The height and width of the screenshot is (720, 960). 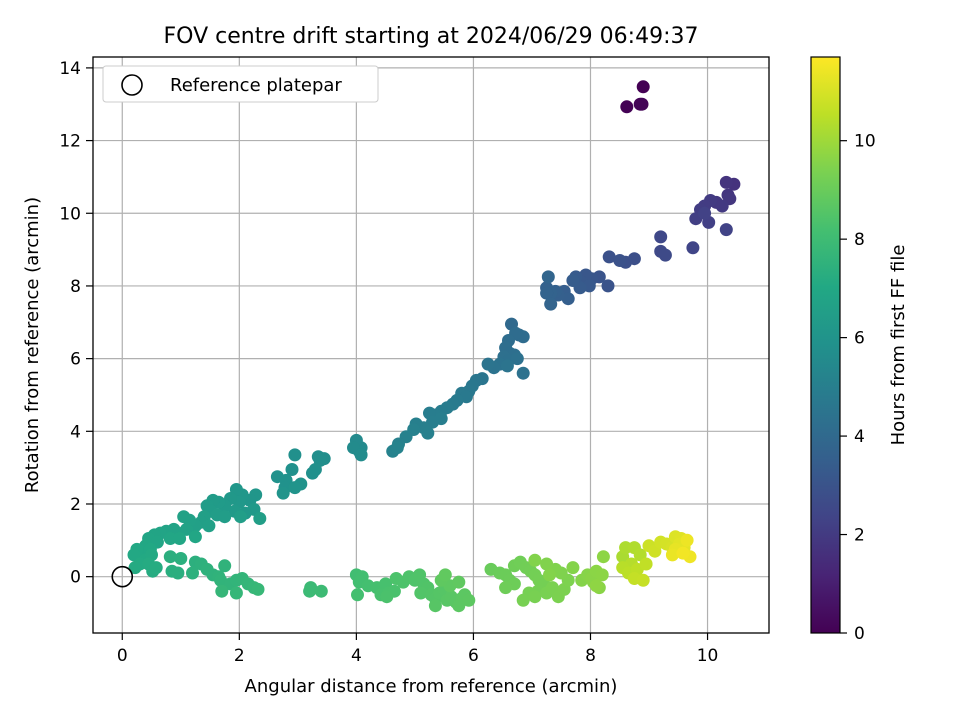 I want to click on x-axis-ticks: 0 2 4 6 8 10, so click(x=418, y=649).